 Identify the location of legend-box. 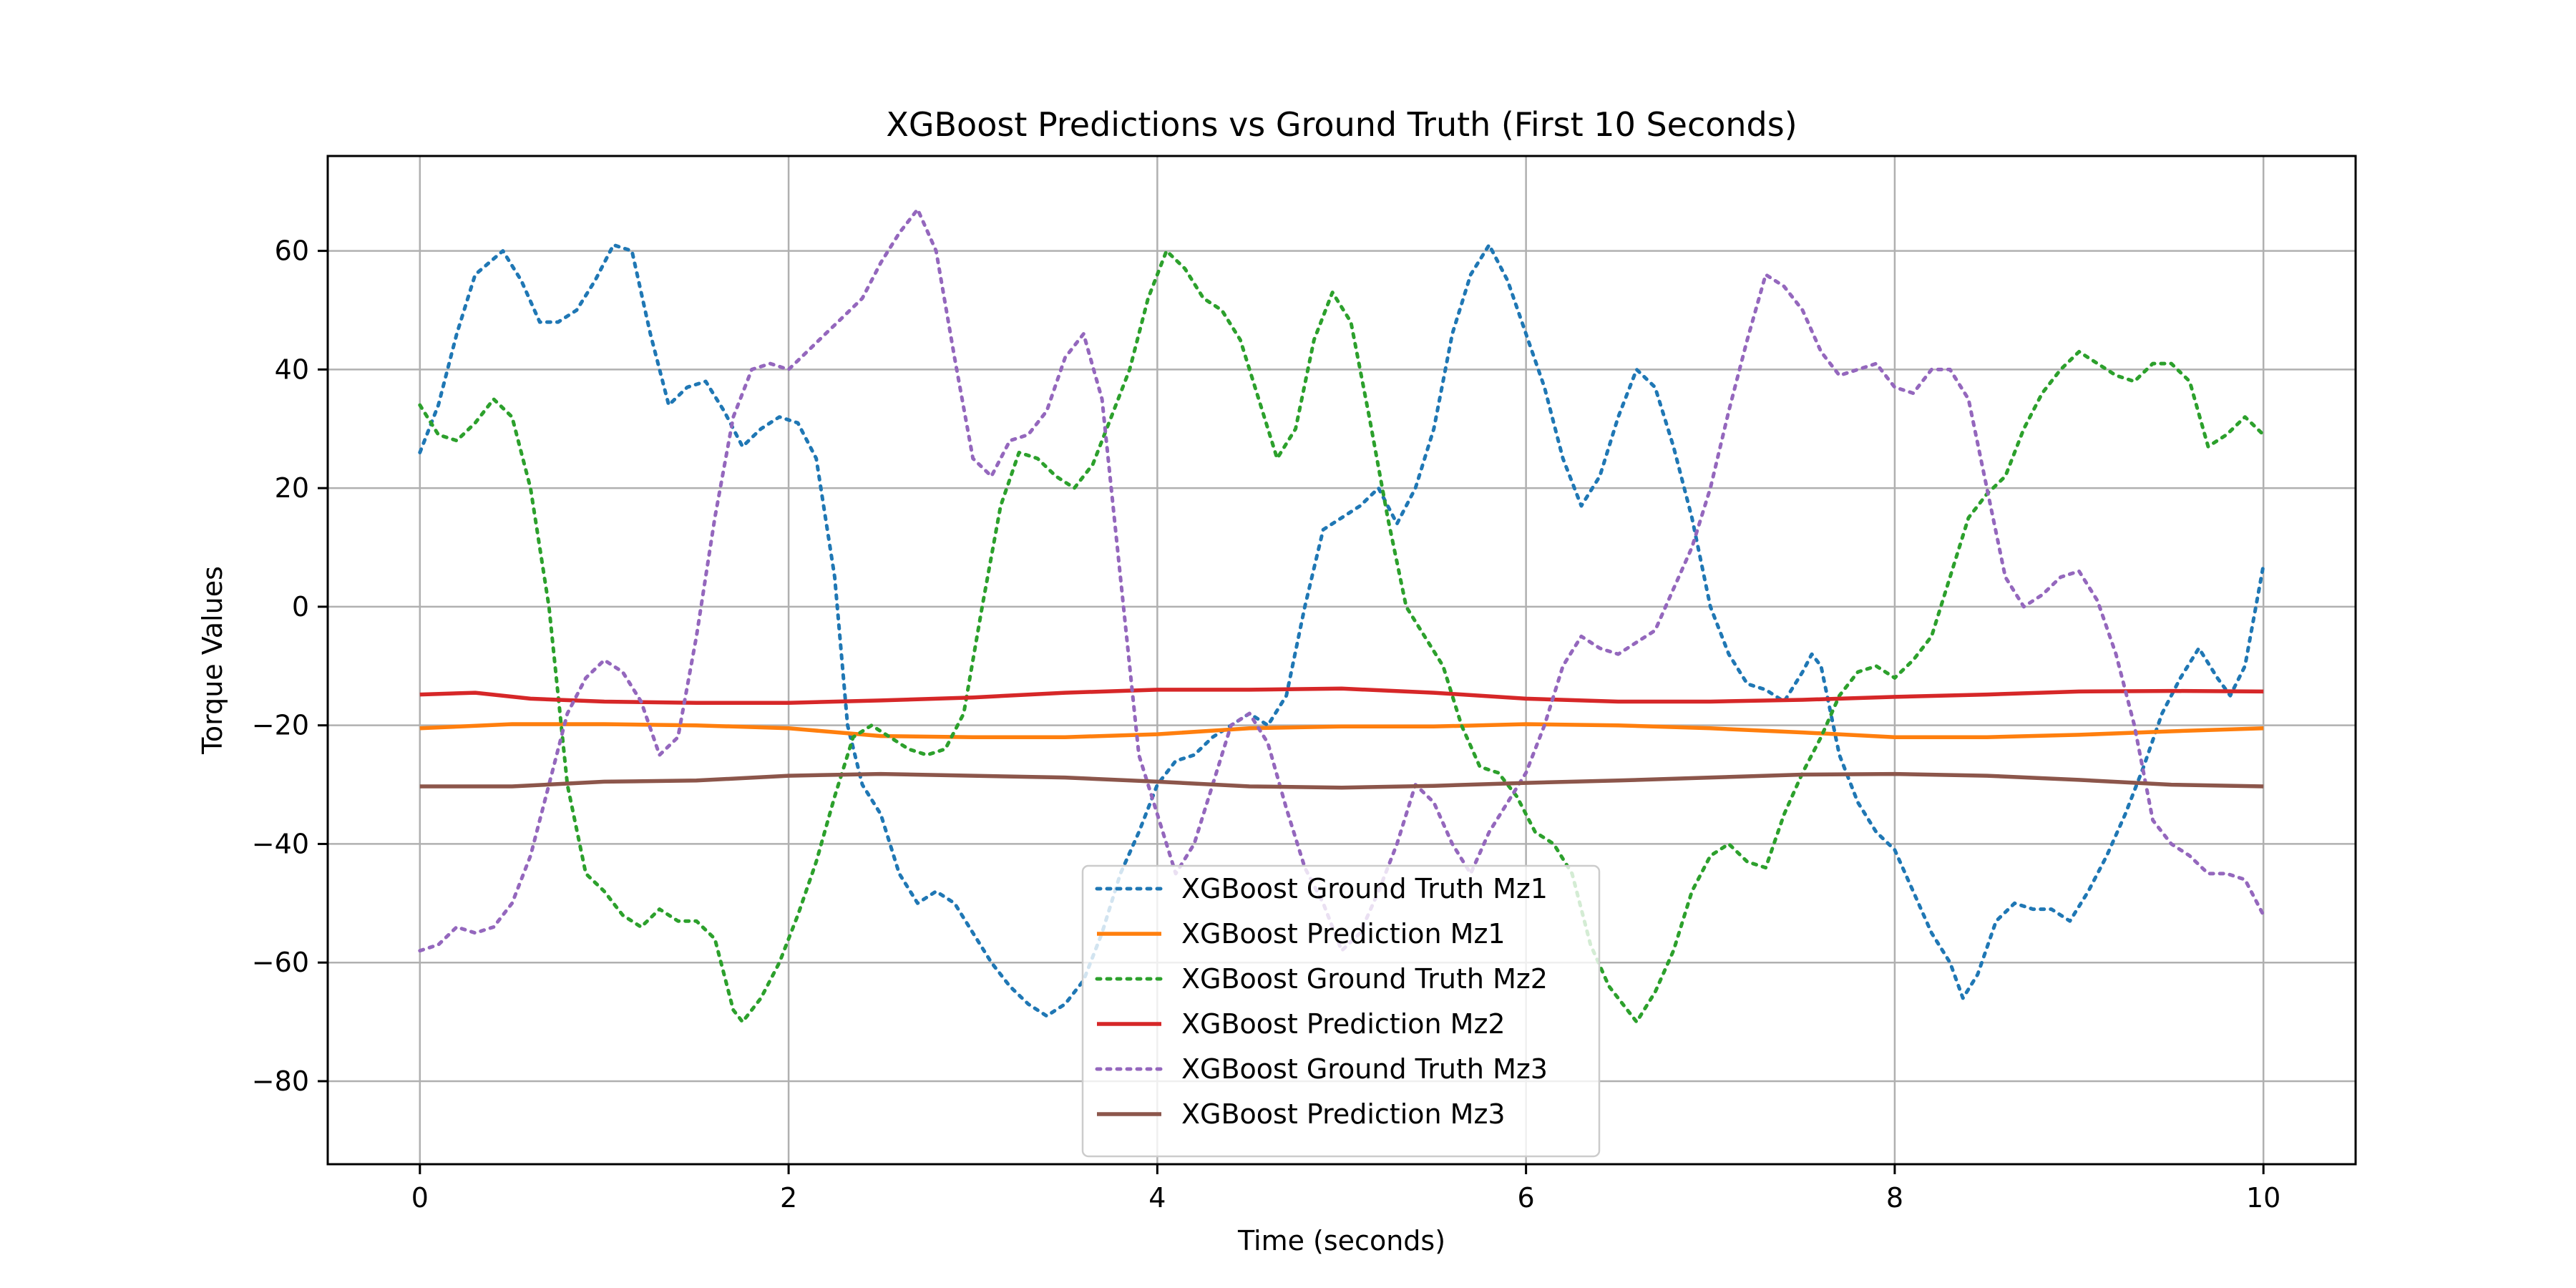
(1341, 1011).